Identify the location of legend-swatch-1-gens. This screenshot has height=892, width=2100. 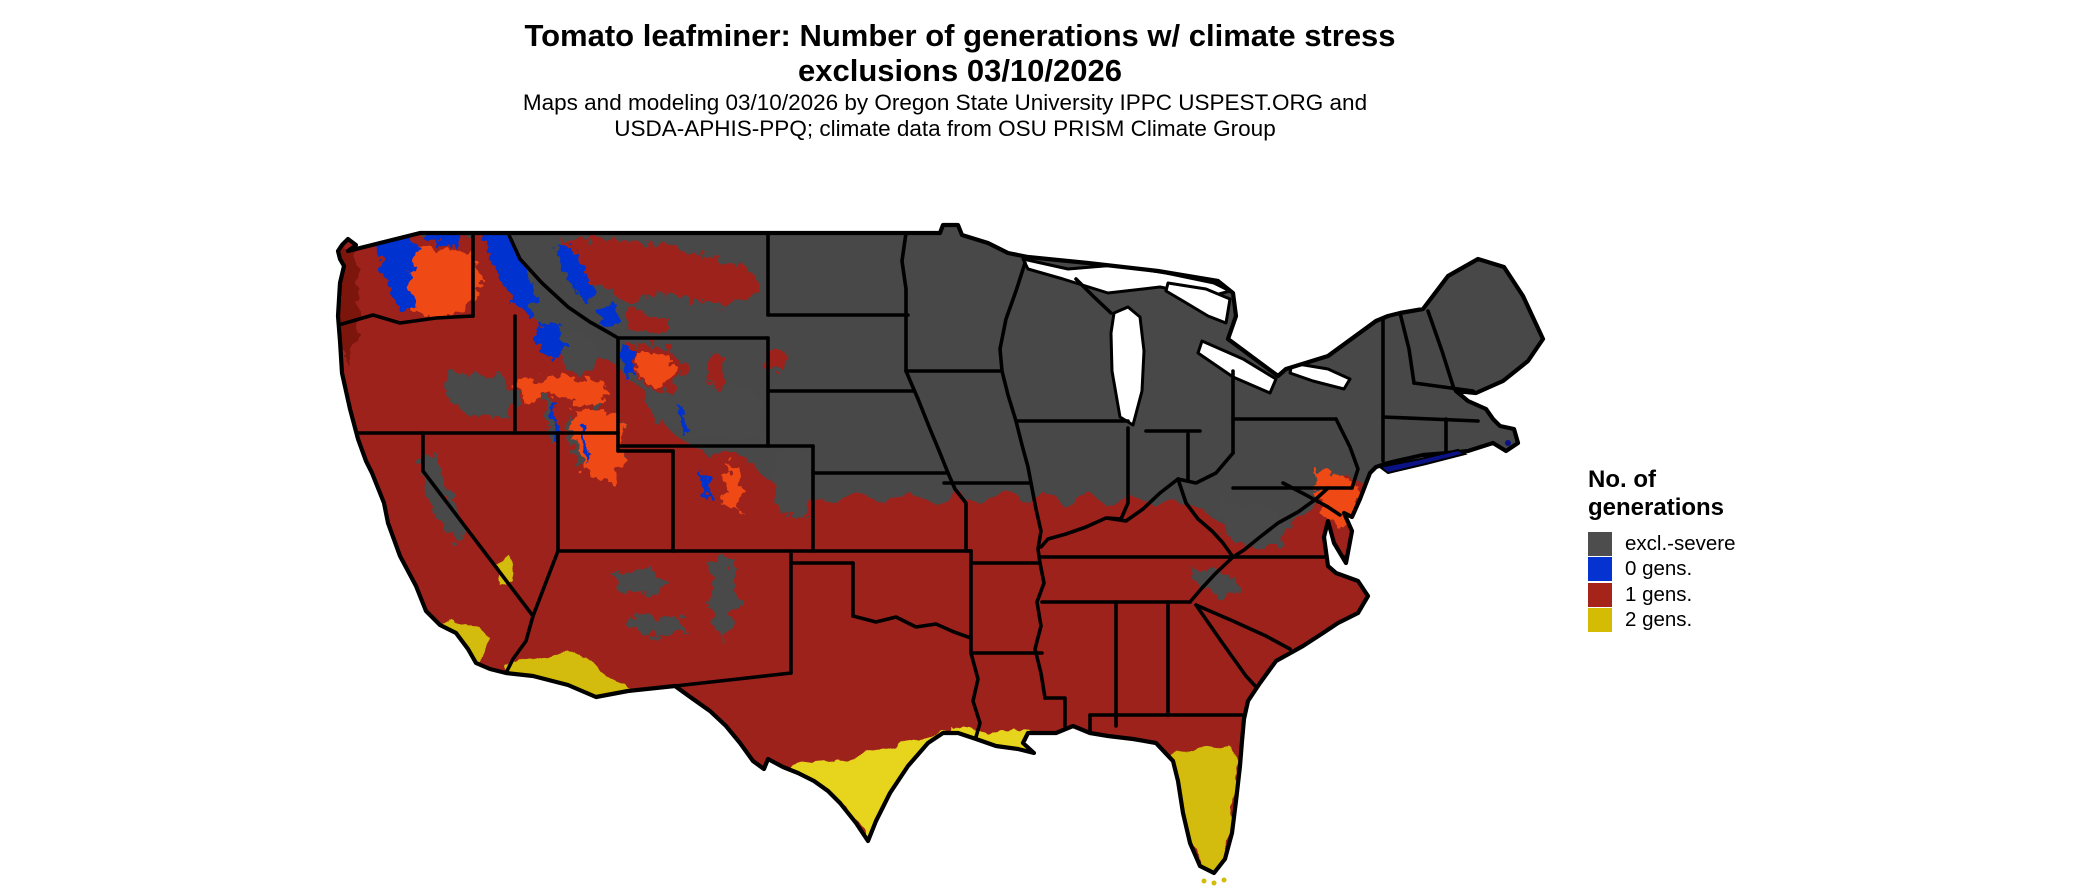
(1600, 594).